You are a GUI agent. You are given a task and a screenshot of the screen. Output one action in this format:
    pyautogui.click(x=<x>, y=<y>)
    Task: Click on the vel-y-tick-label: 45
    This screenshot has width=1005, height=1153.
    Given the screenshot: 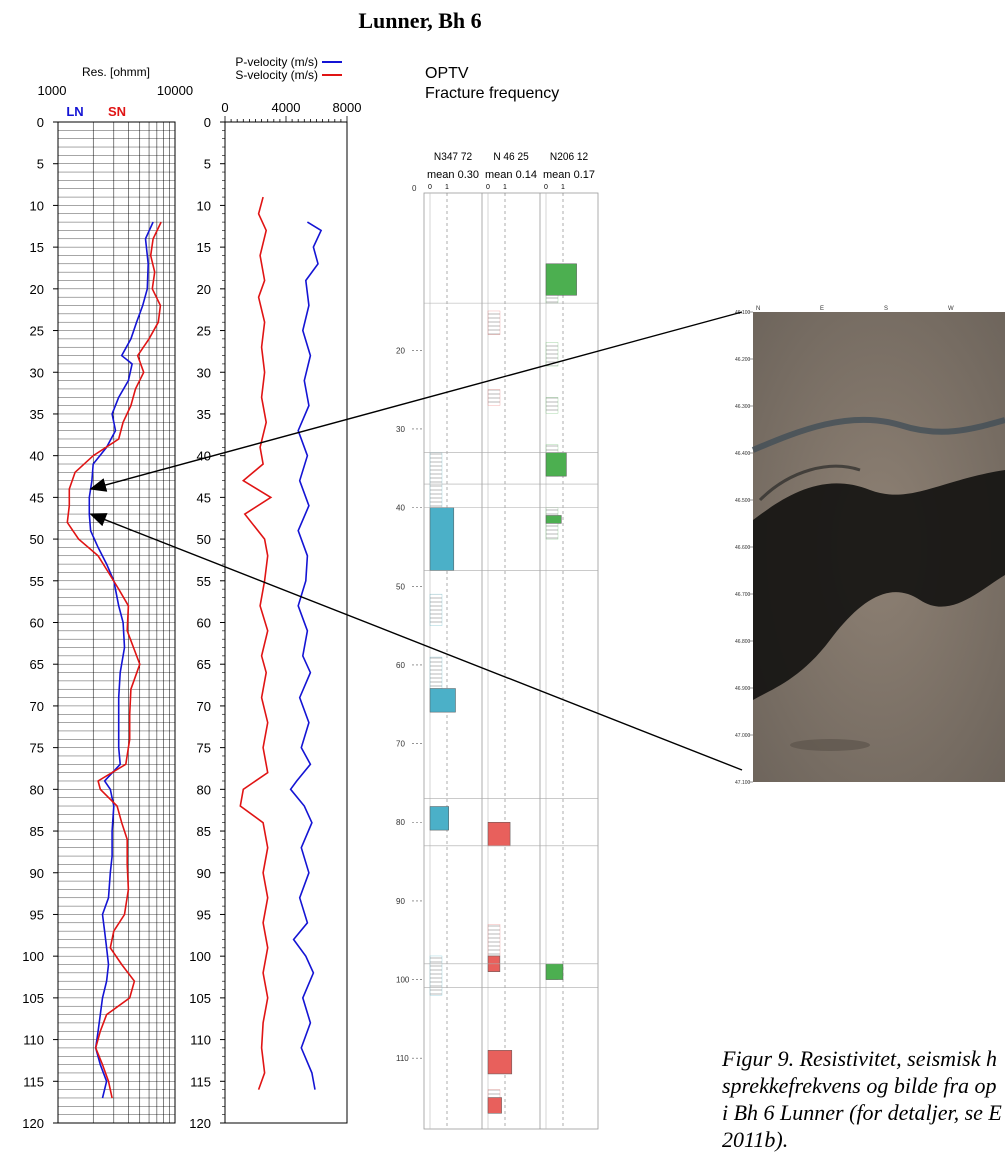 What is the action you would take?
    pyautogui.click(x=204, y=497)
    